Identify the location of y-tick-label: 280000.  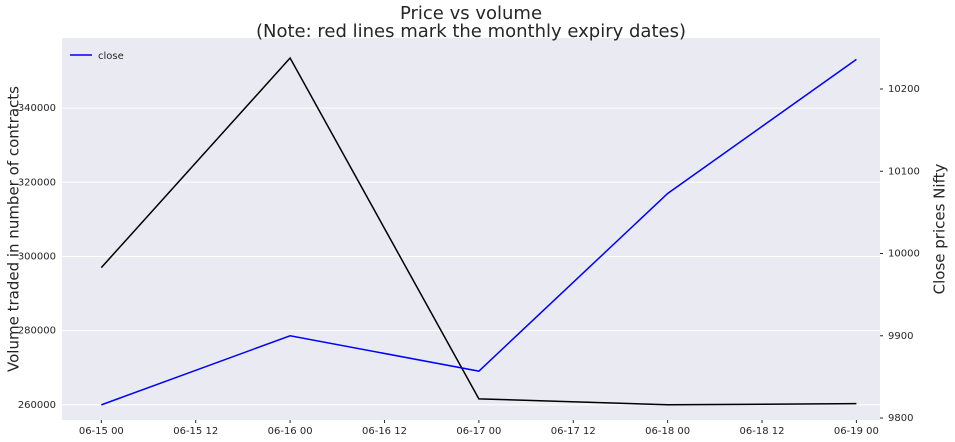
(37, 331).